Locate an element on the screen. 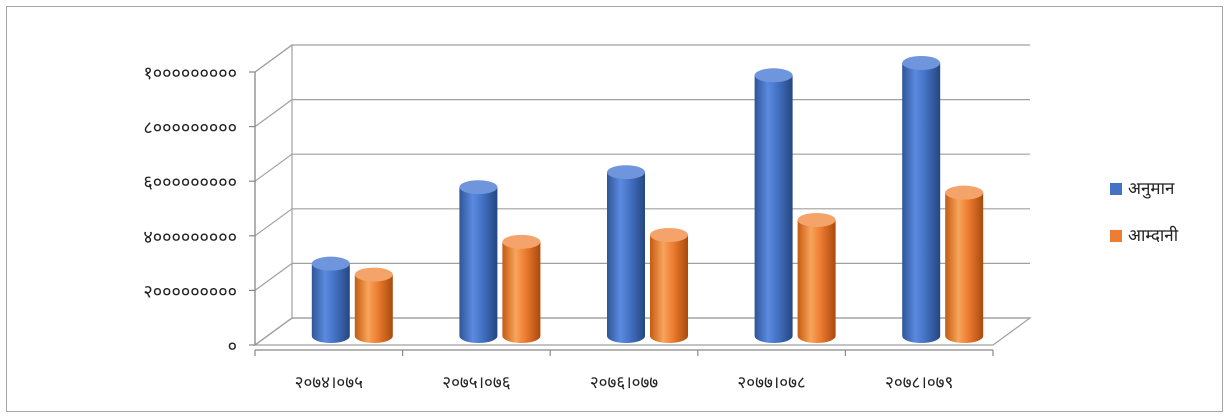 Image resolution: width=1231 pixels, height=420 pixels. legend: अनुमान आम्दानी is located at coordinates (1144, 212).